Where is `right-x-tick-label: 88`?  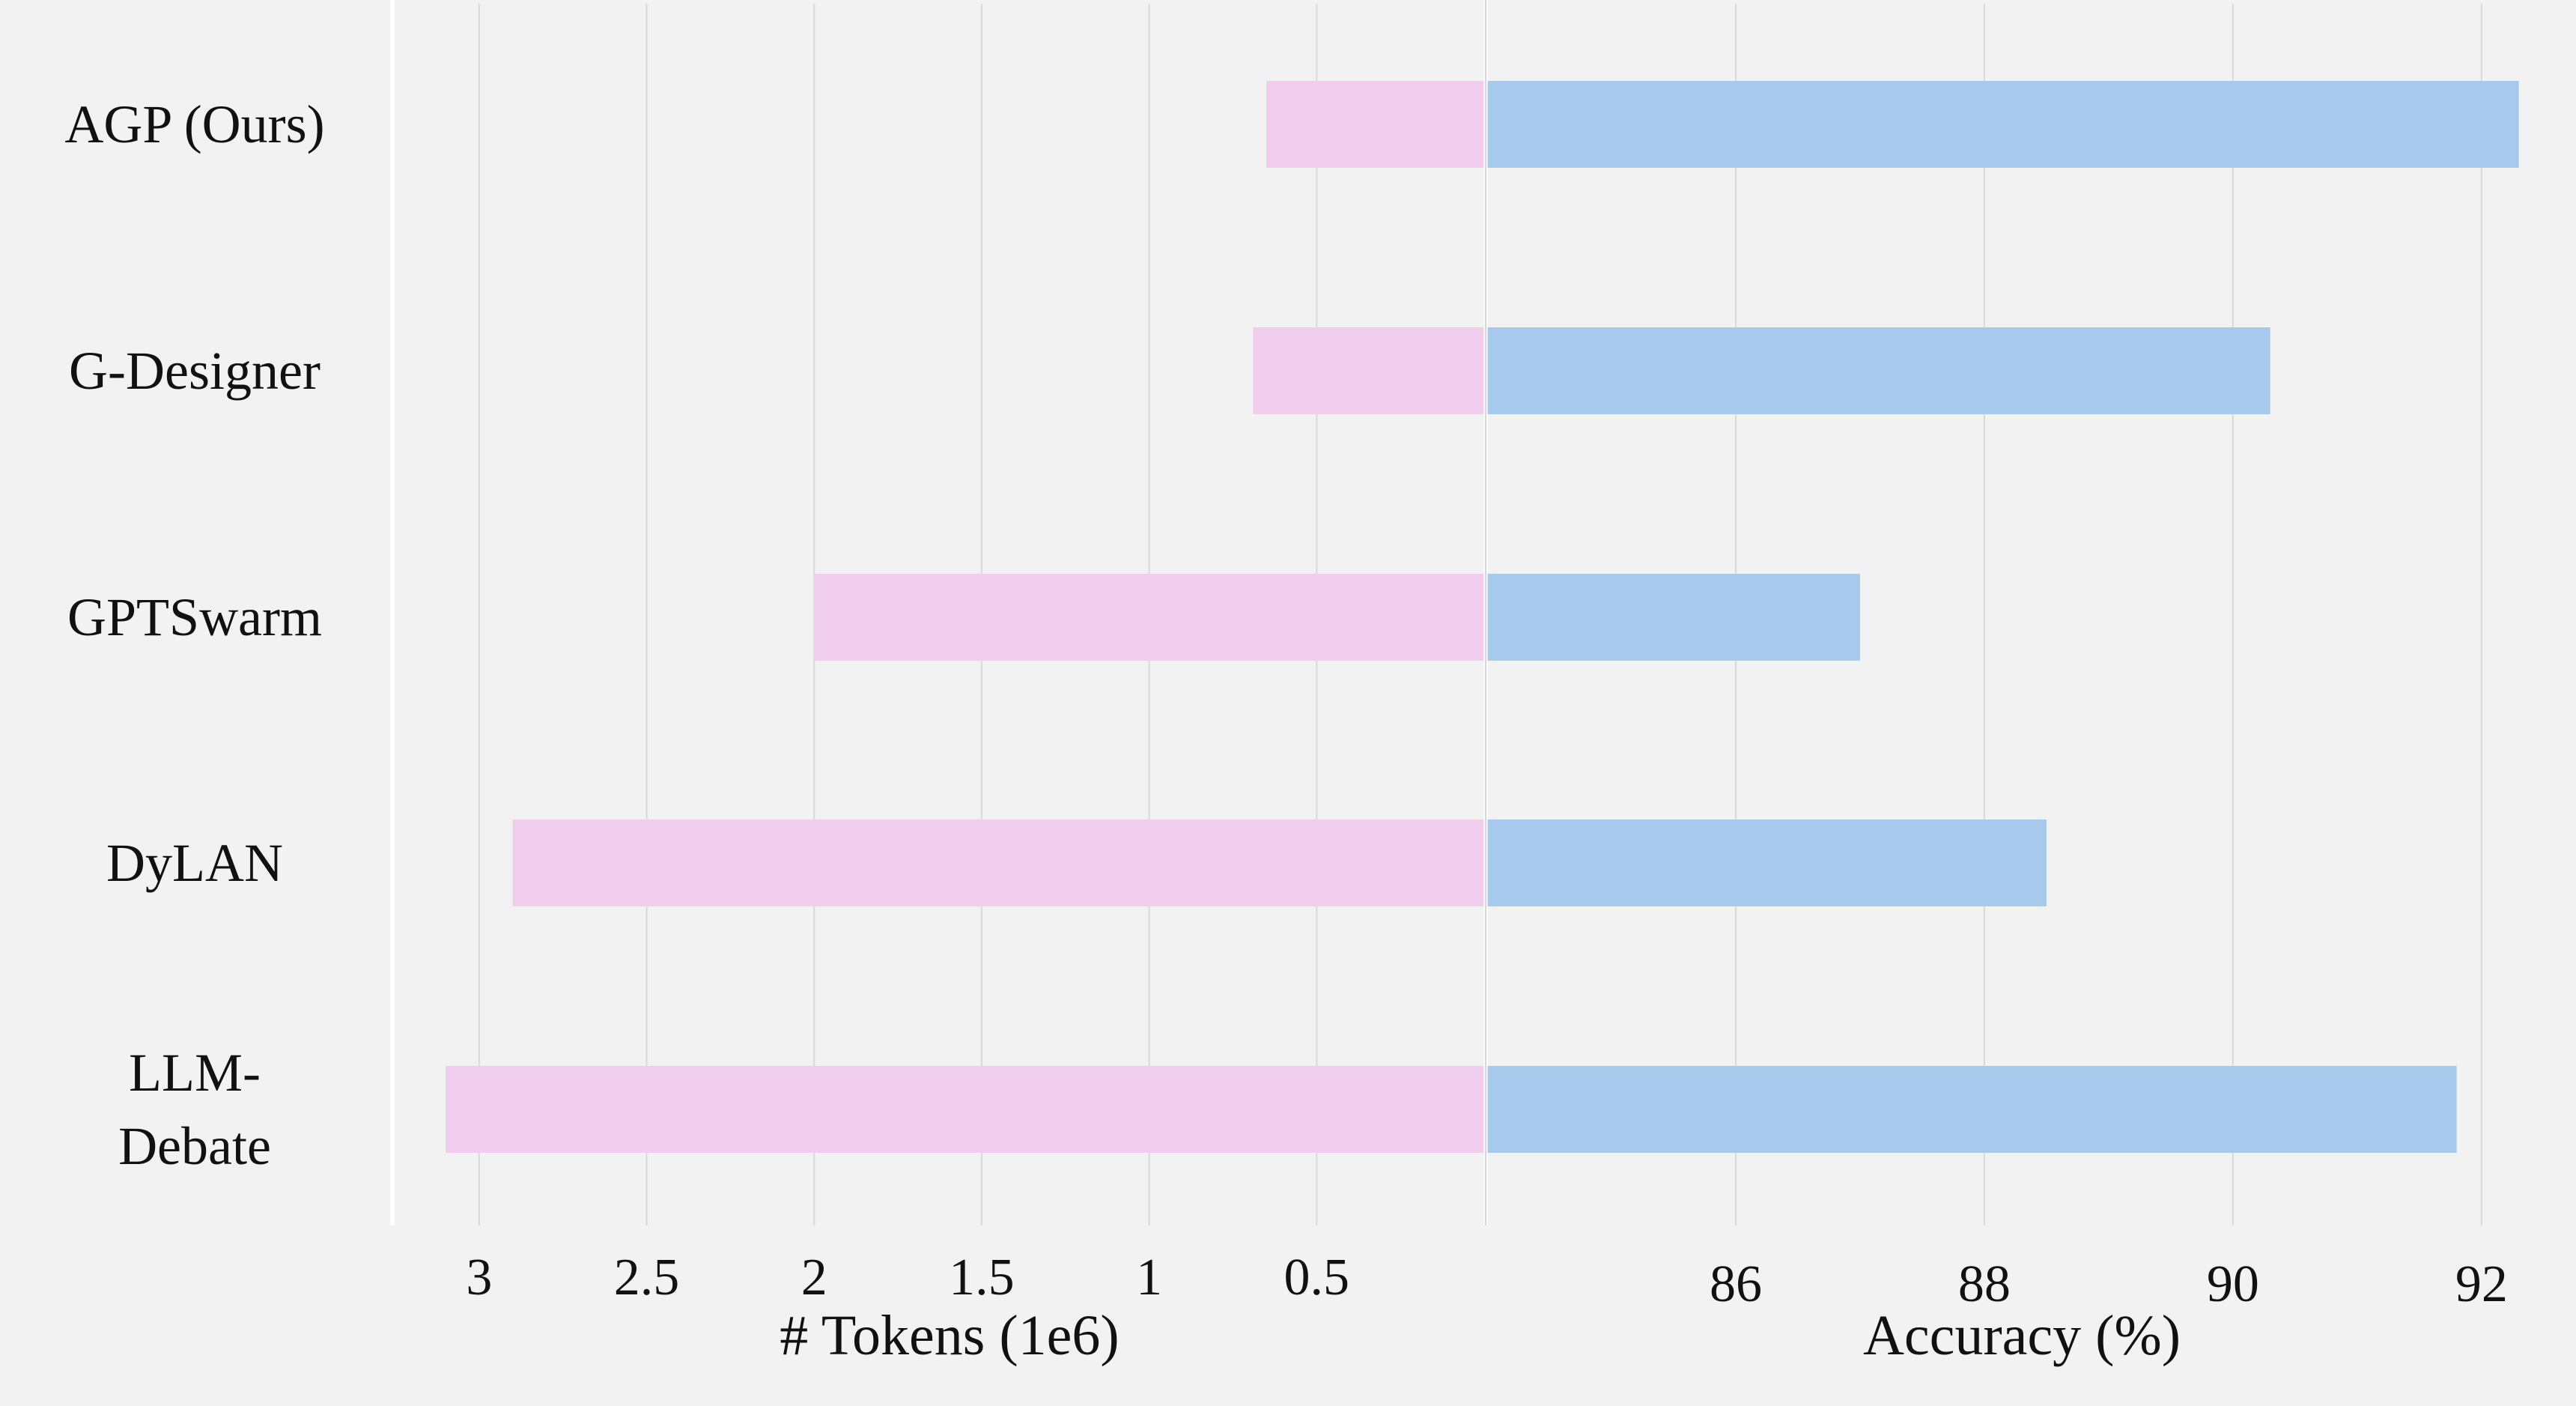 right-x-tick-label: 88 is located at coordinates (1984, 1284).